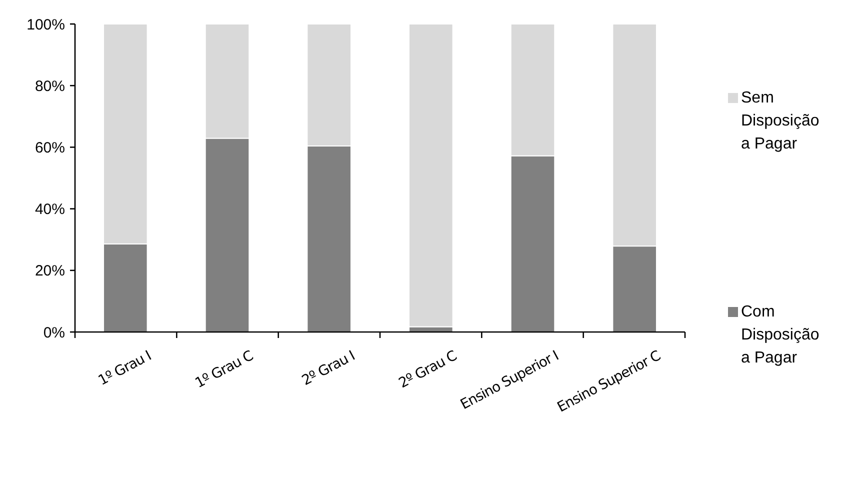 The height and width of the screenshot is (477, 863). What do you see at coordinates (49, 147) in the screenshot?
I see `y-tick-label: 60%` at bounding box center [49, 147].